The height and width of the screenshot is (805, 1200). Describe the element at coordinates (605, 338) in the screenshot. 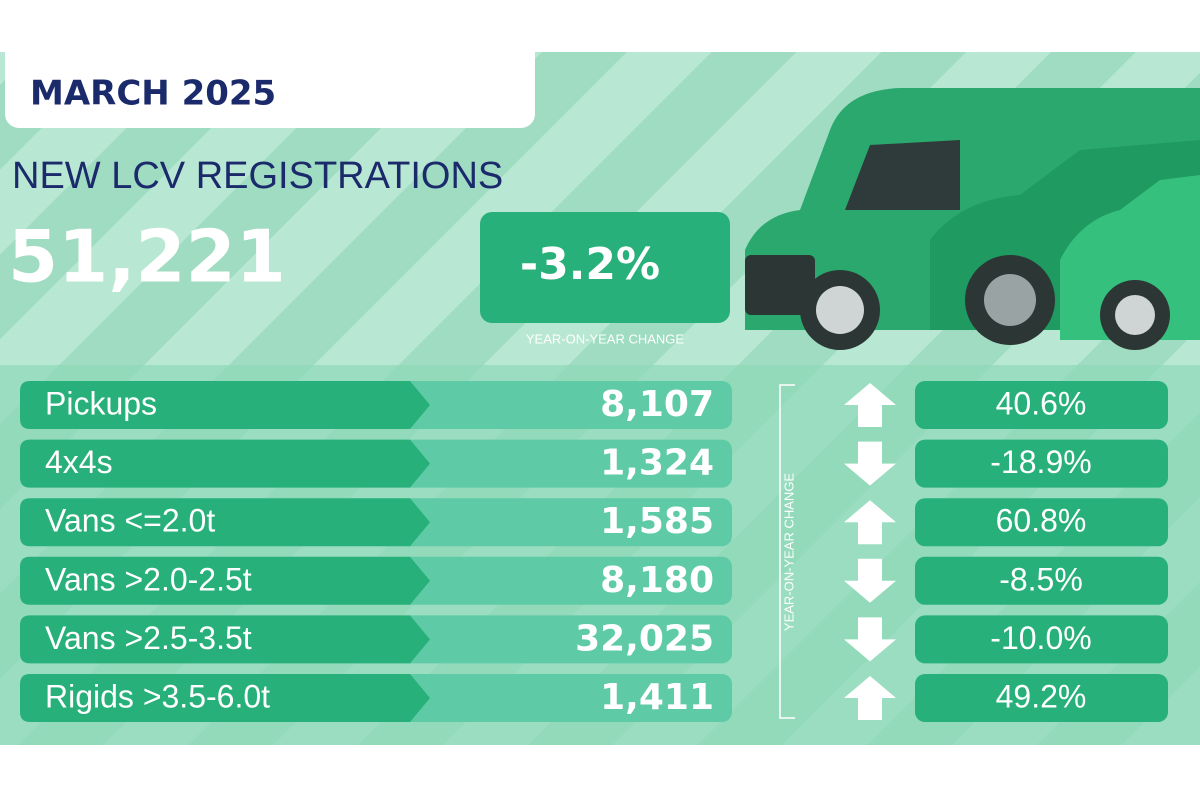

I see `change-label: YEAR-ON-YEAR CHANGE` at that location.